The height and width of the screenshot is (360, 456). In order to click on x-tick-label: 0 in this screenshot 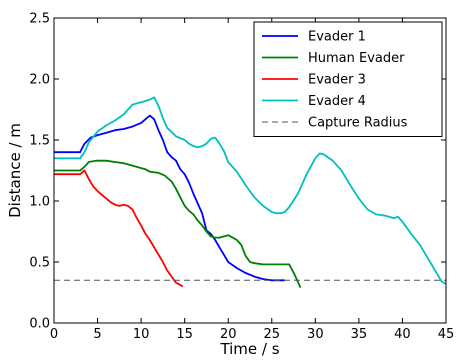, I will do `click(54, 334)`.